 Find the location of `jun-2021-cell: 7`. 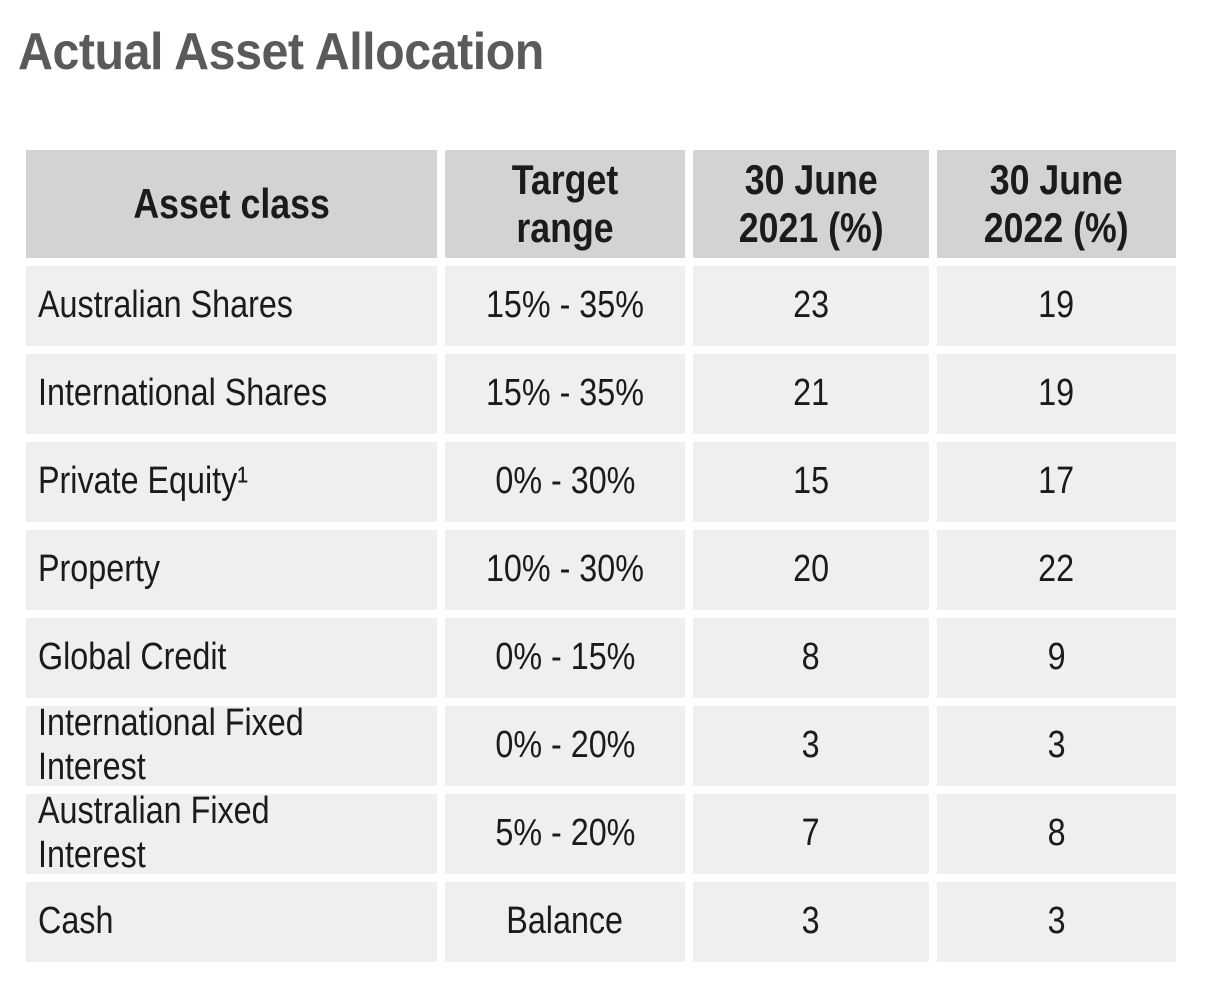

jun-2021-cell: 7 is located at coordinates (811, 834).